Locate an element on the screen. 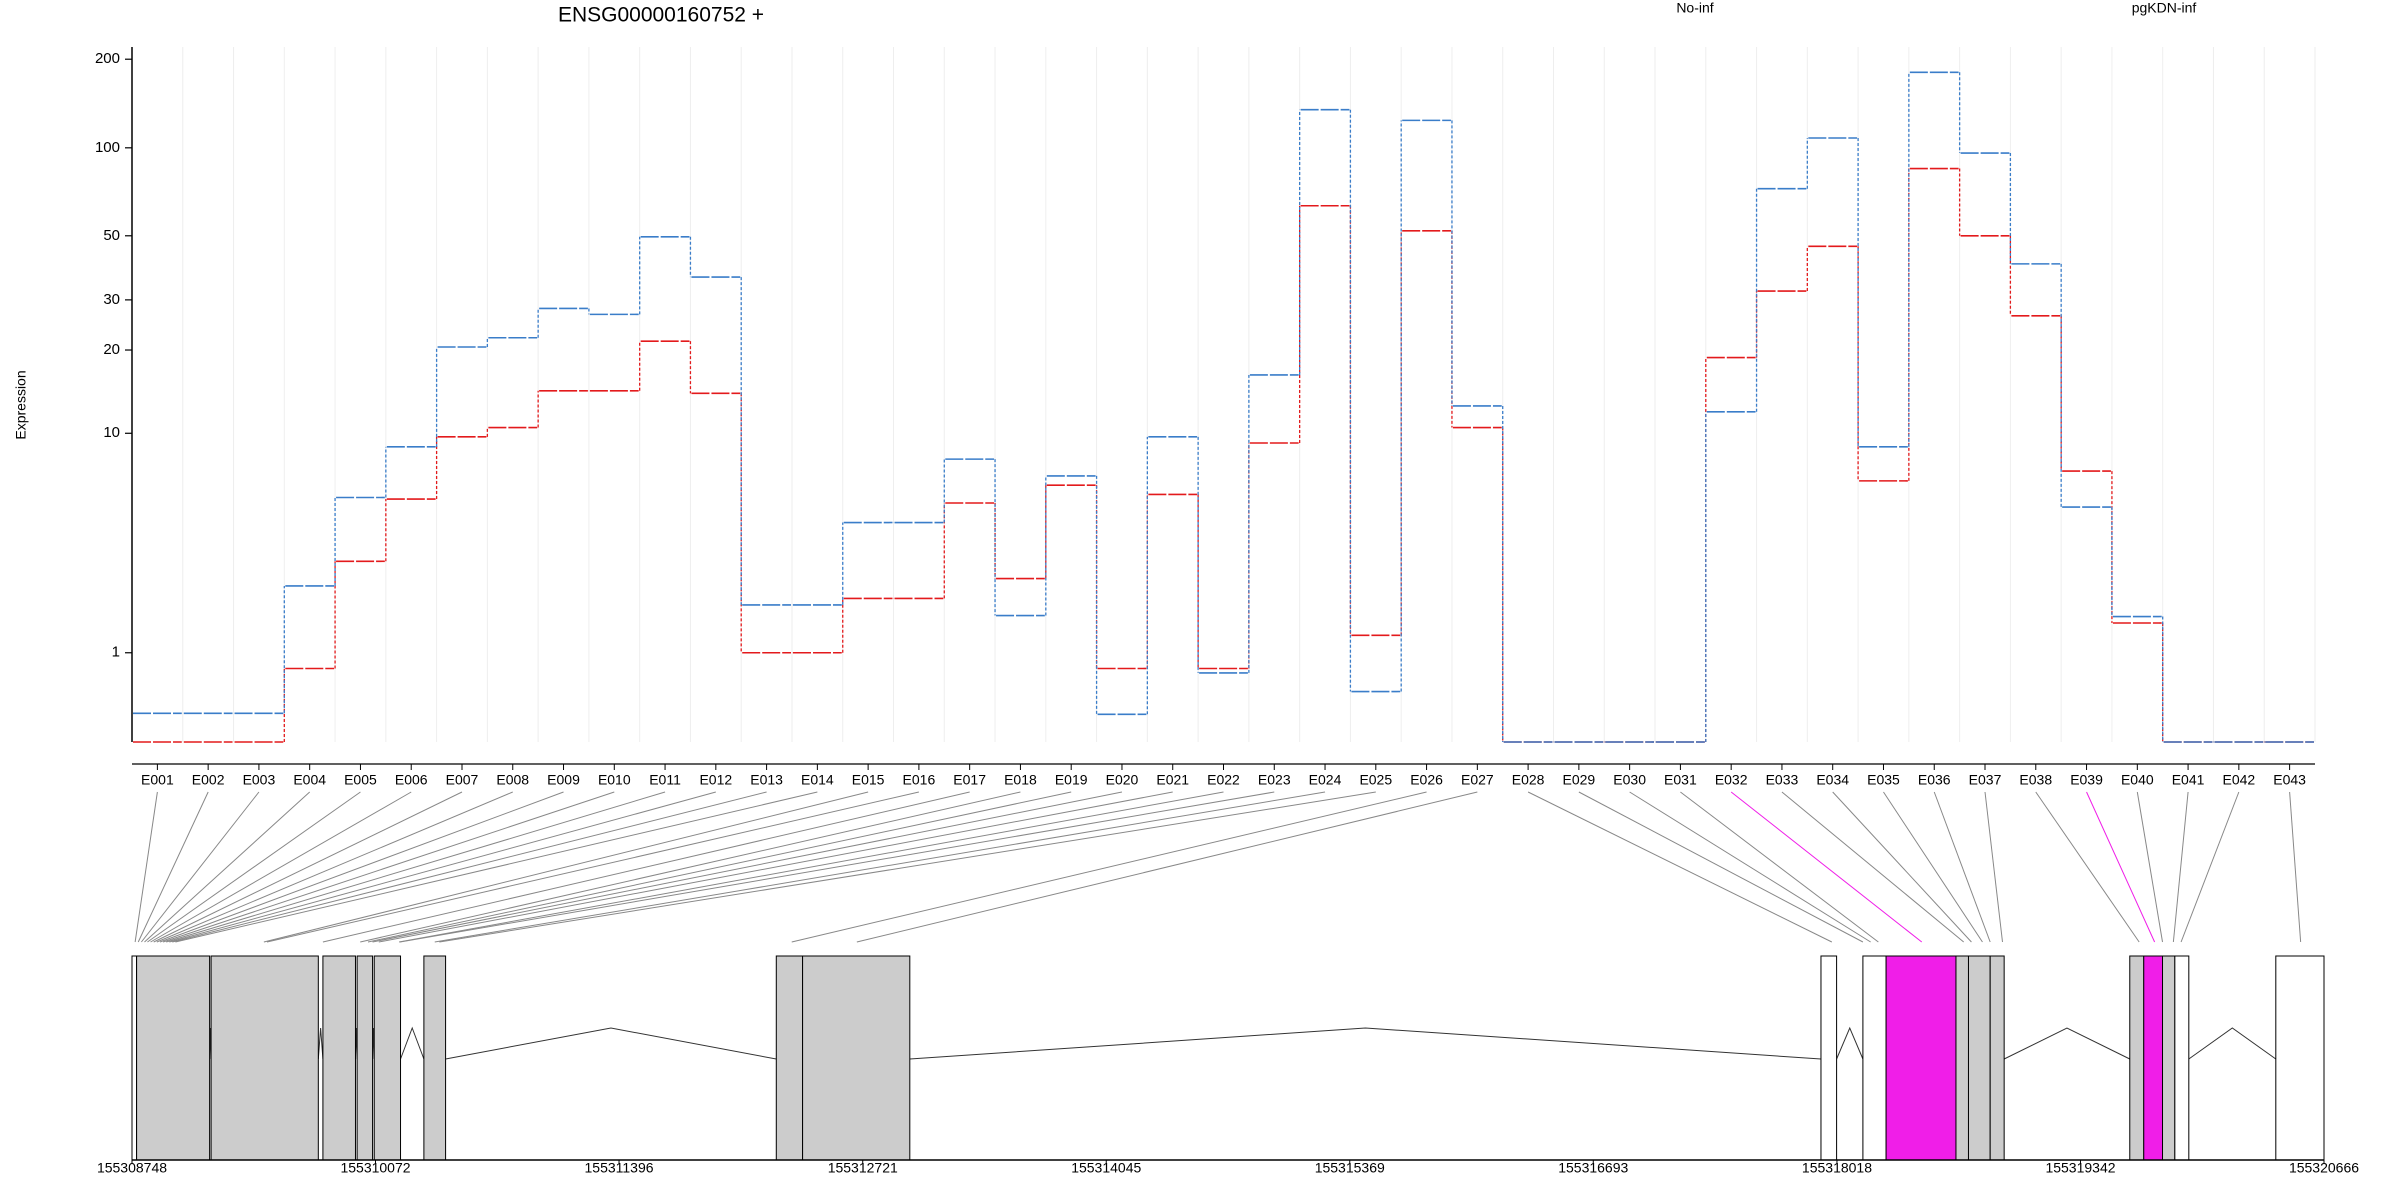 The image size is (2400, 1200). x-tick-label: E010 is located at coordinates (614, 780).